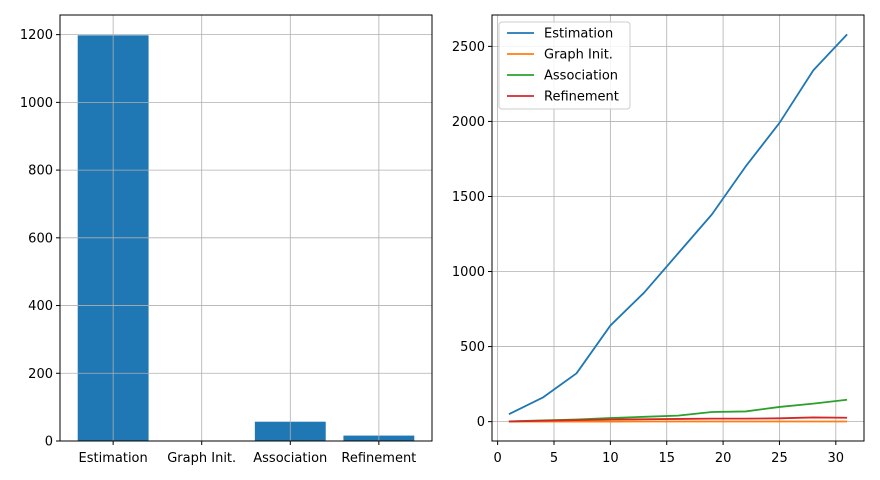 The height and width of the screenshot is (480, 880). I want to click on bar-x-tick-label: Graph Init., so click(201, 458).